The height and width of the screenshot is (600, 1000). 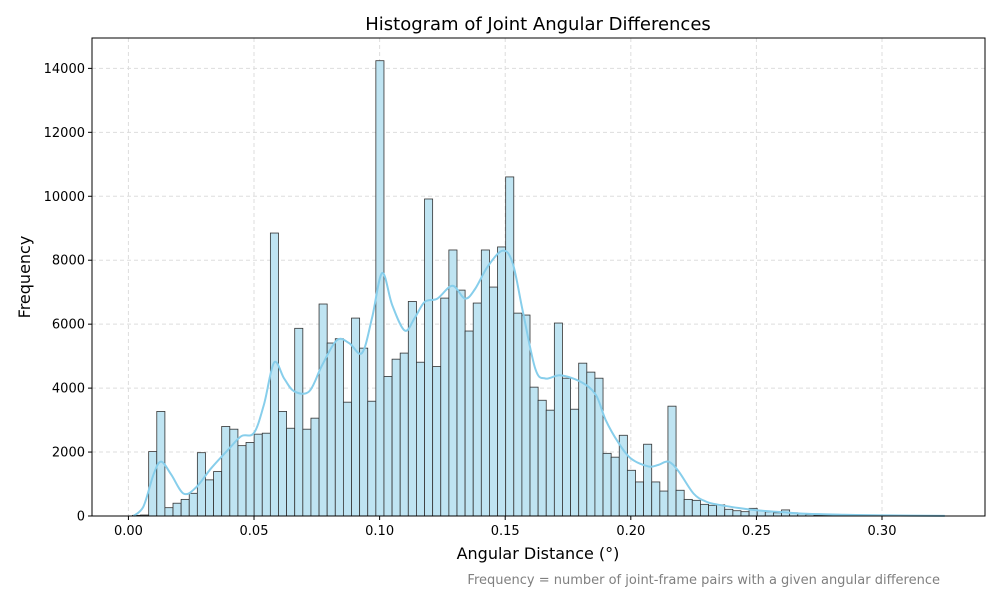 What do you see at coordinates (68, 453) in the screenshot?
I see `y-tick-label: 2000` at bounding box center [68, 453].